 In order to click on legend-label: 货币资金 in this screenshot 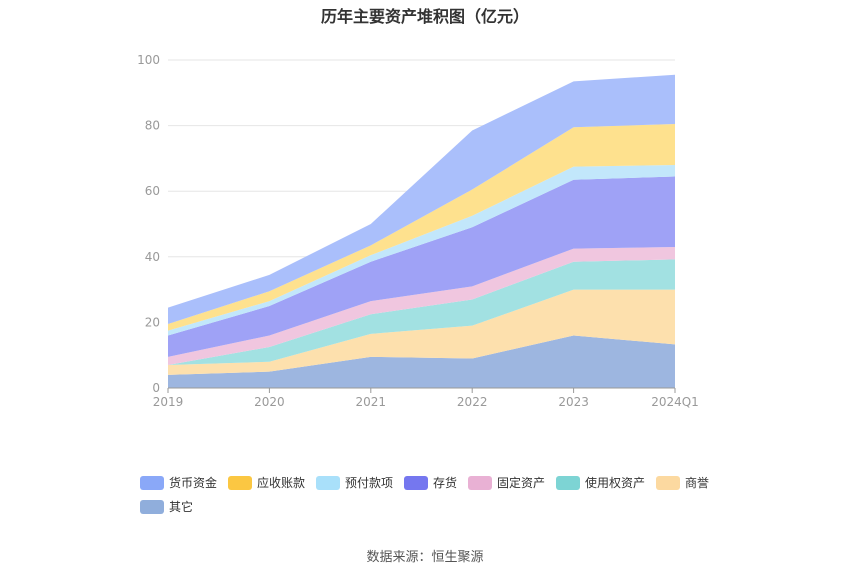, I will do `click(193, 483)`.